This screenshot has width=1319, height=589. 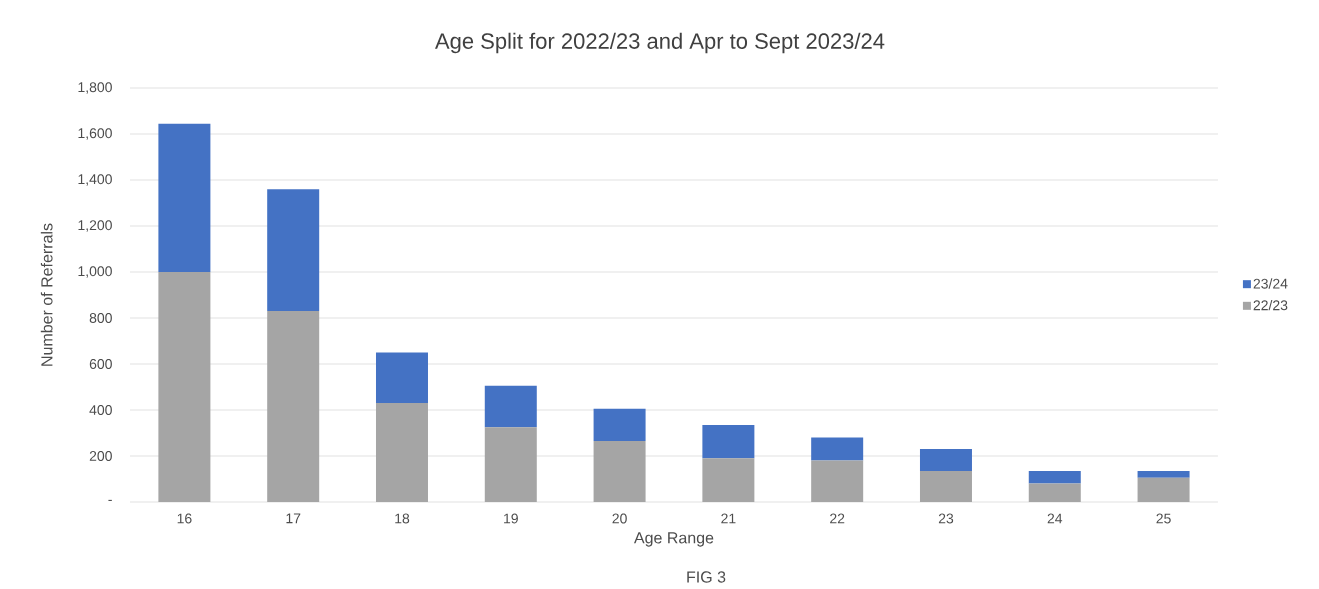 I want to click on x-tick-label: 24, so click(x=1055, y=518).